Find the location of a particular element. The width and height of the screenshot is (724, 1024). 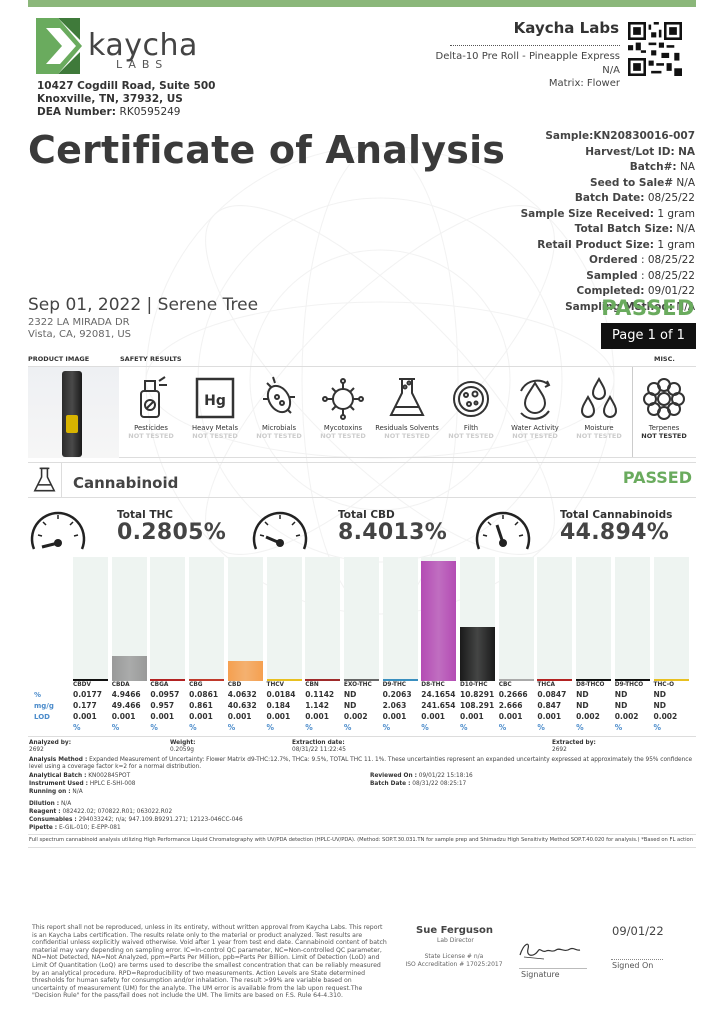

column-header: THCA is located at coordinates (546, 685).